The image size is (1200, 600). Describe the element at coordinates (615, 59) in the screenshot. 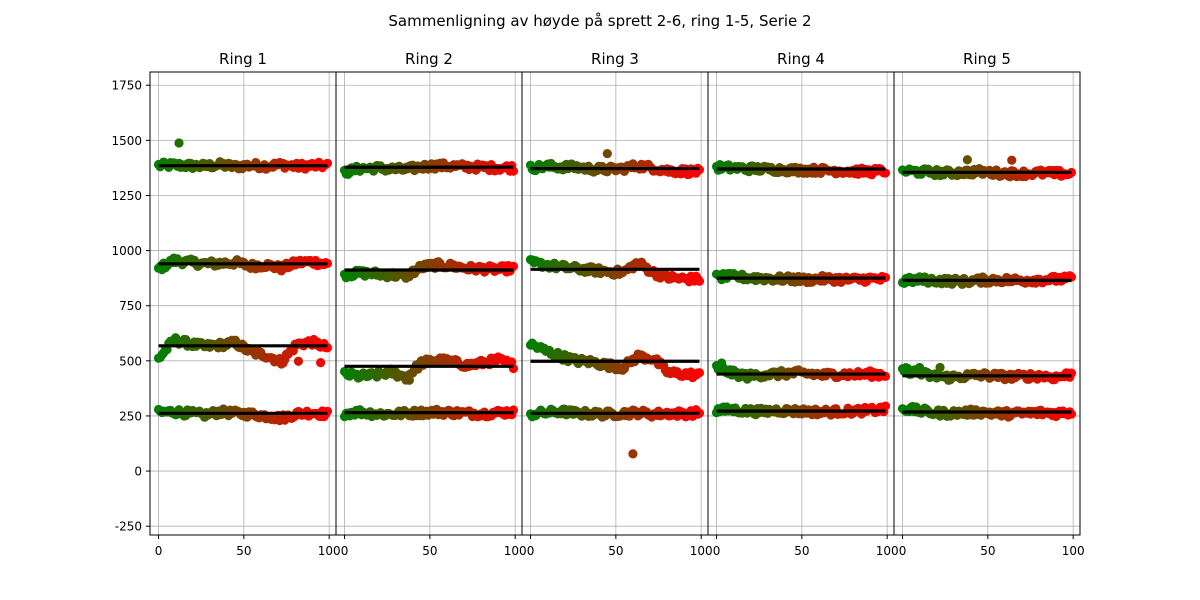

I see `panel-title: Ring 3` at that location.